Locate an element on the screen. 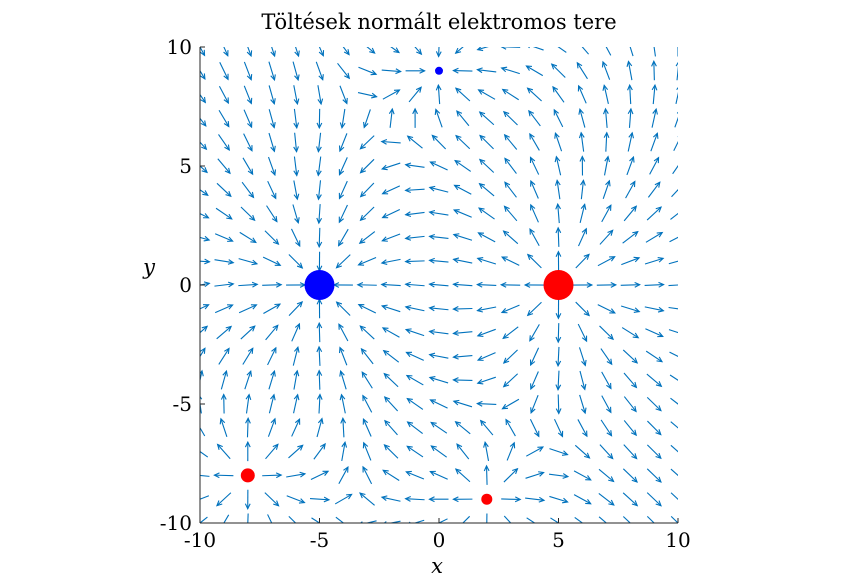 This screenshot has height=588, width=845. y-axis-label: y is located at coordinates (149, 267).